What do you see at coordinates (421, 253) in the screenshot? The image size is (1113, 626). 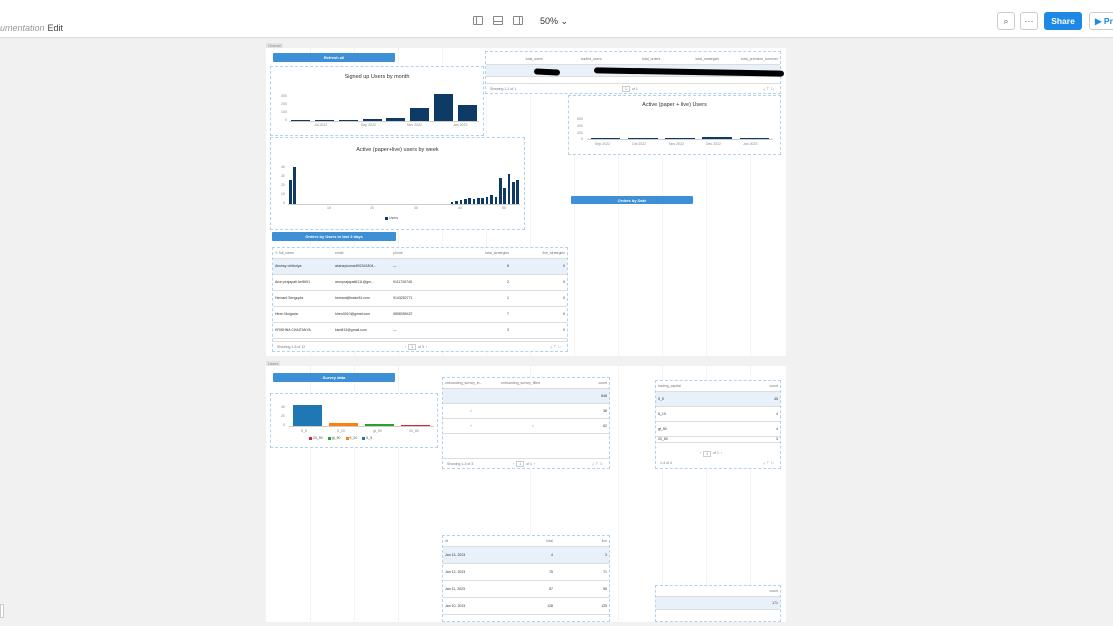 I see `column-header: phone` at bounding box center [421, 253].